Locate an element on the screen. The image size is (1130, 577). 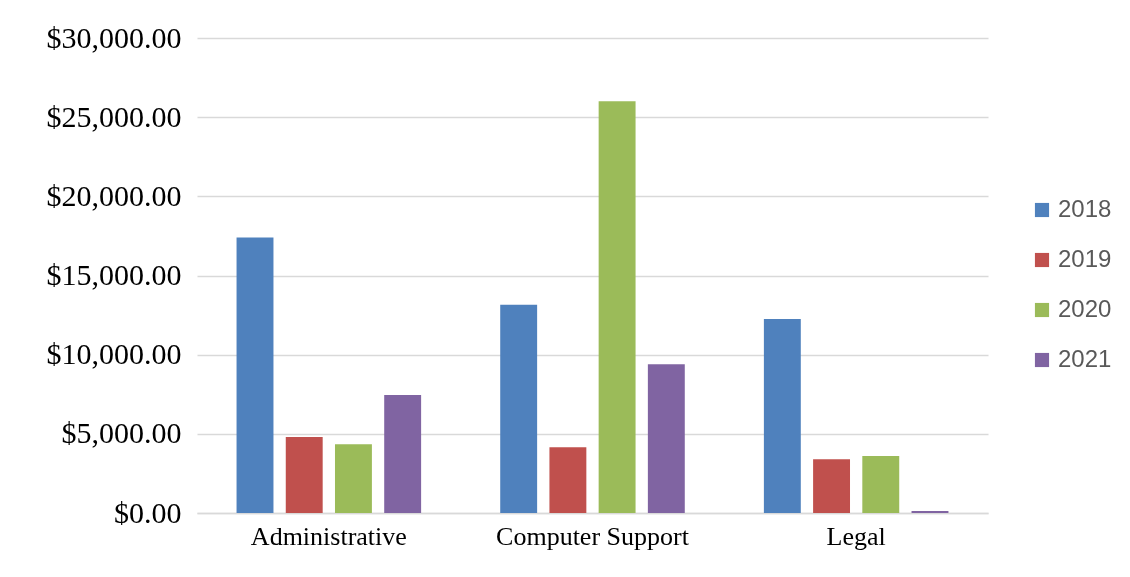
y-tick-label: $0.00 is located at coordinates (148, 512).